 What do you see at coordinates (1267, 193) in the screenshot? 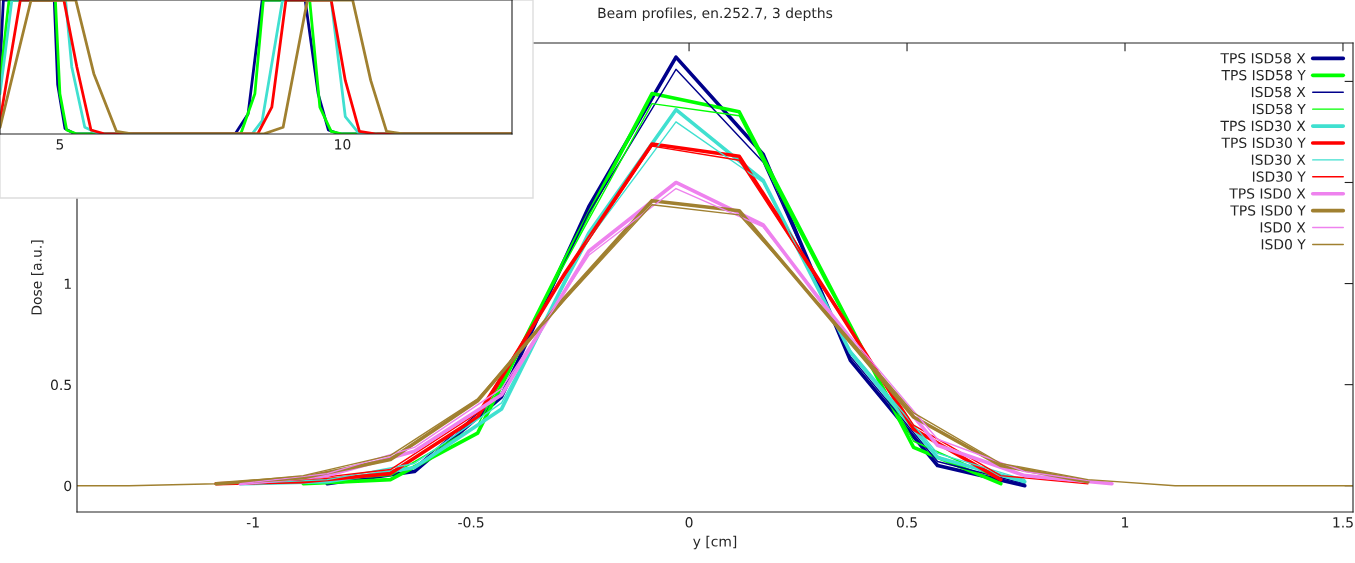
I see `legend-label: TPS ISD0 X` at bounding box center [1267, 193].